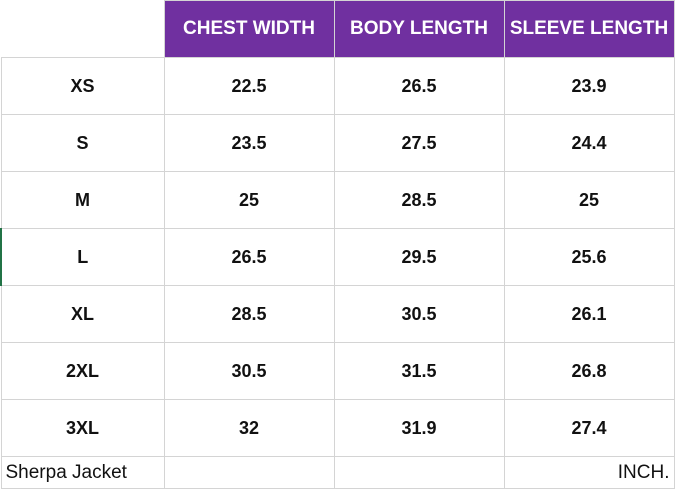 This screenshot has height=490, width=679. Describe the element at coordinates (419, 371) in the screenshot. I see `measurement: 31.5` at that location.